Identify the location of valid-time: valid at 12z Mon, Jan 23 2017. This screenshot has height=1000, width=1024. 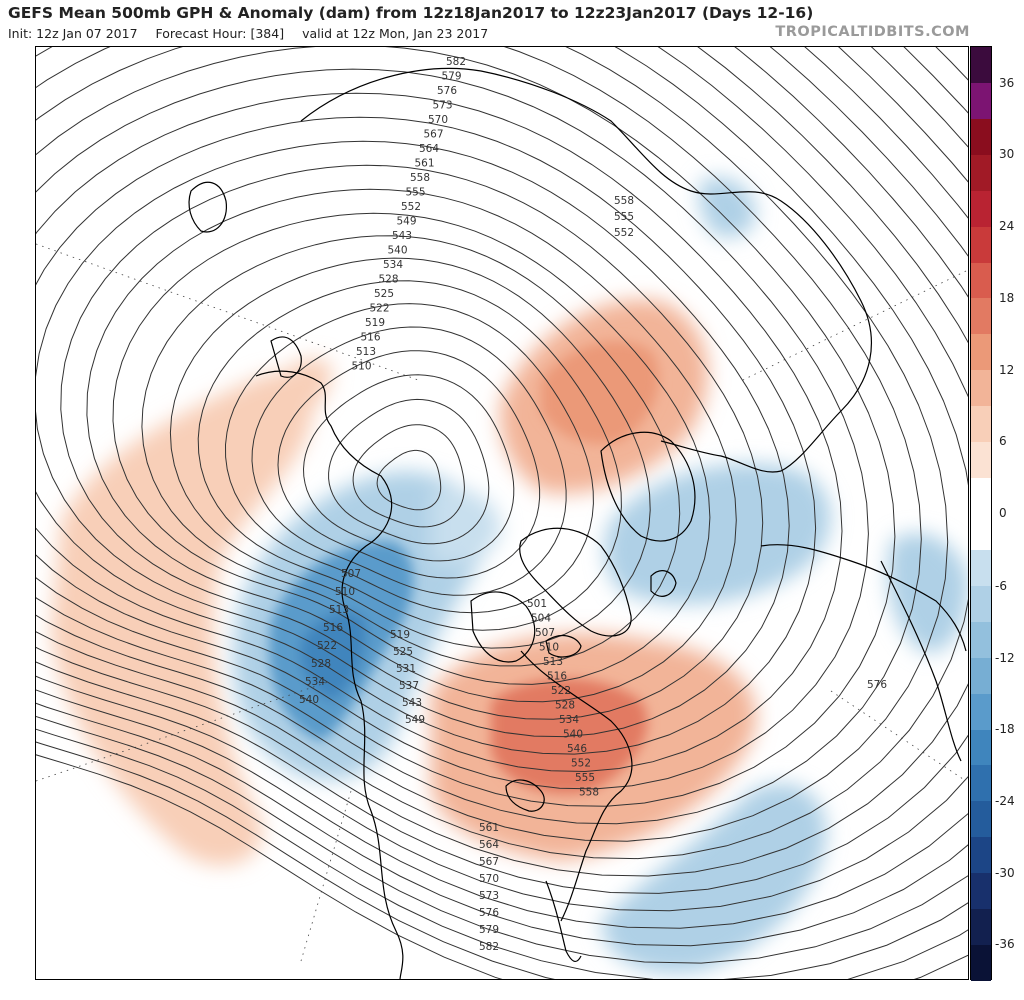
(395, 33).